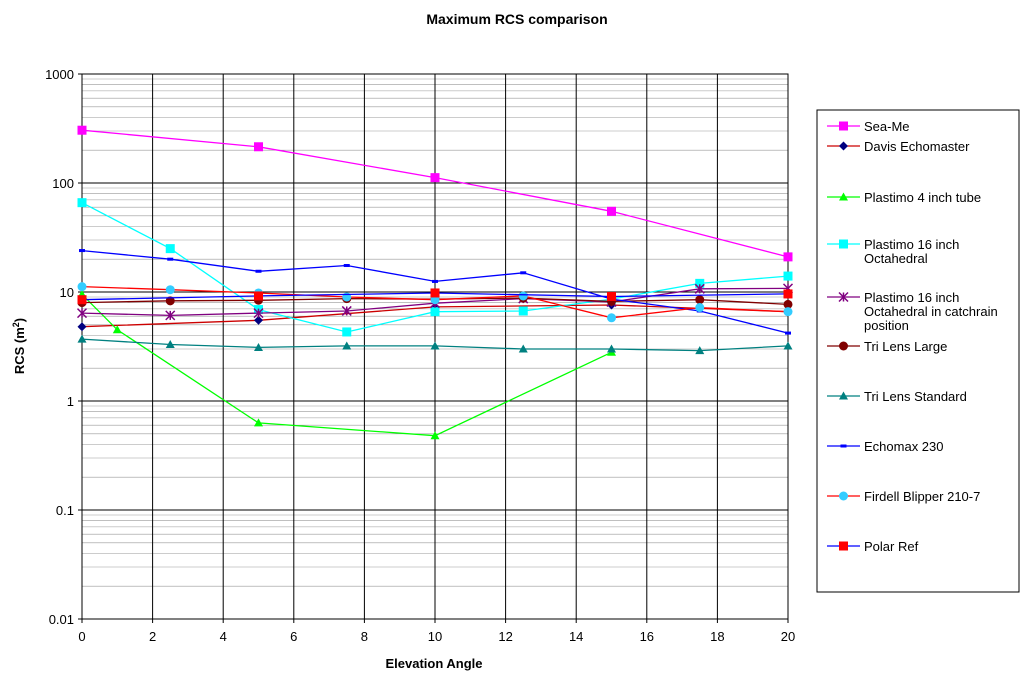 The image size is (1030, 677). What do you see at coordinates (346, 364) in the screenshot?
I see `series-plastimo-4-inch-tube` at bounding box center [346, 364].